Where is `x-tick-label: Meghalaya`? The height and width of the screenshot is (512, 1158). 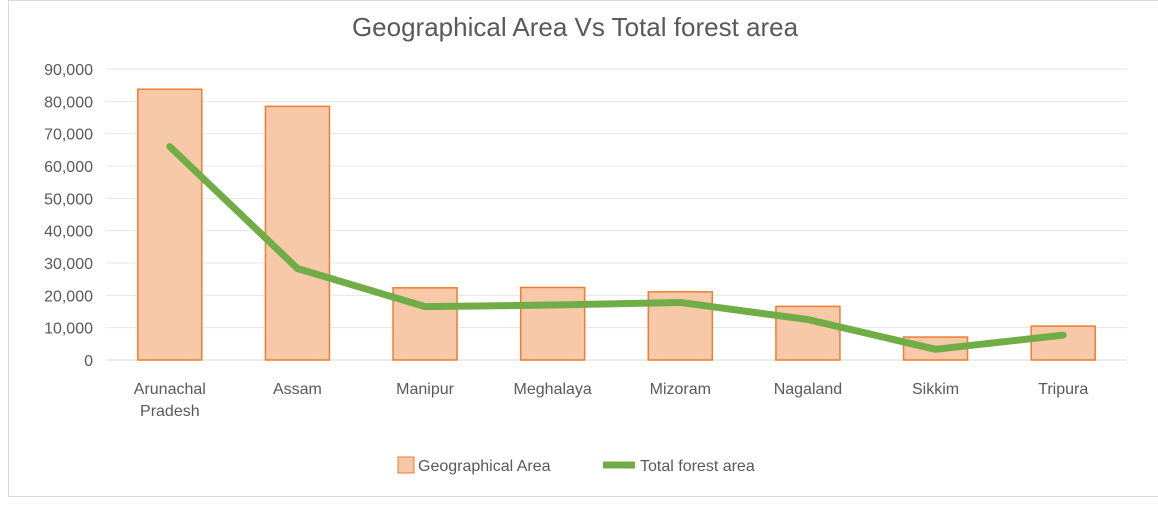 x-tick-label: Meghalaya is located at coordinates (553, 389).